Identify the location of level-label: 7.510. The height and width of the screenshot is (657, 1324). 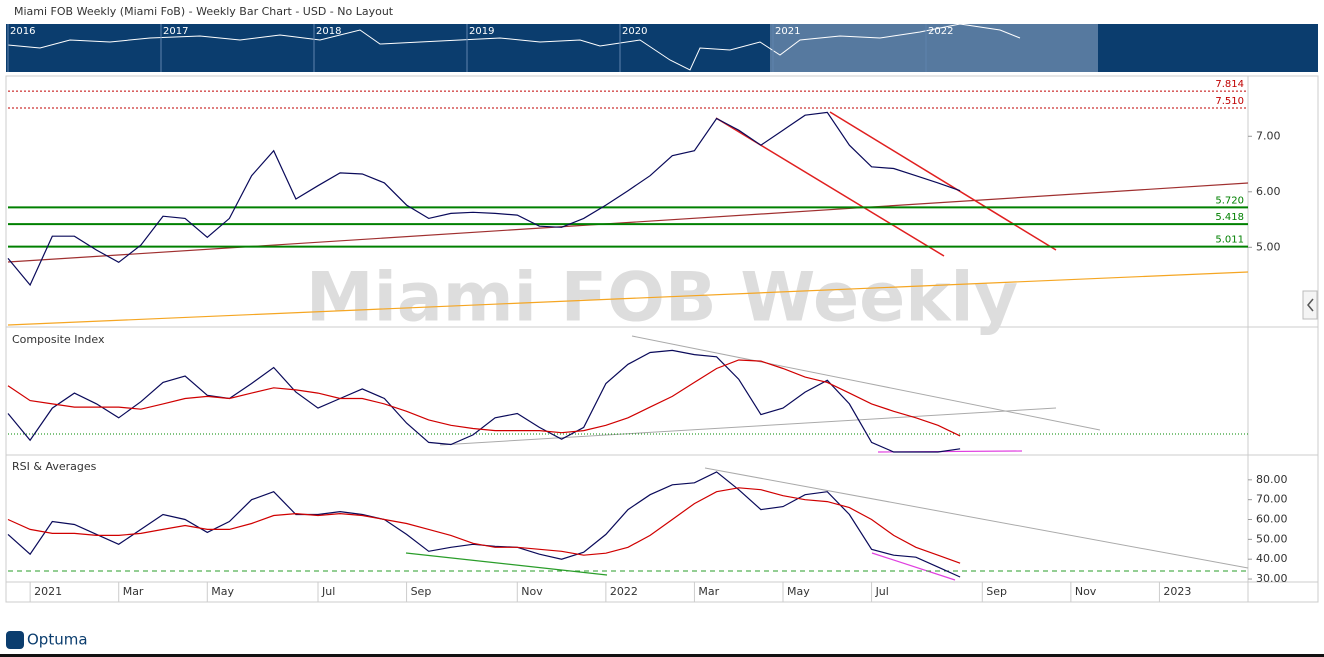
(1229, 101).